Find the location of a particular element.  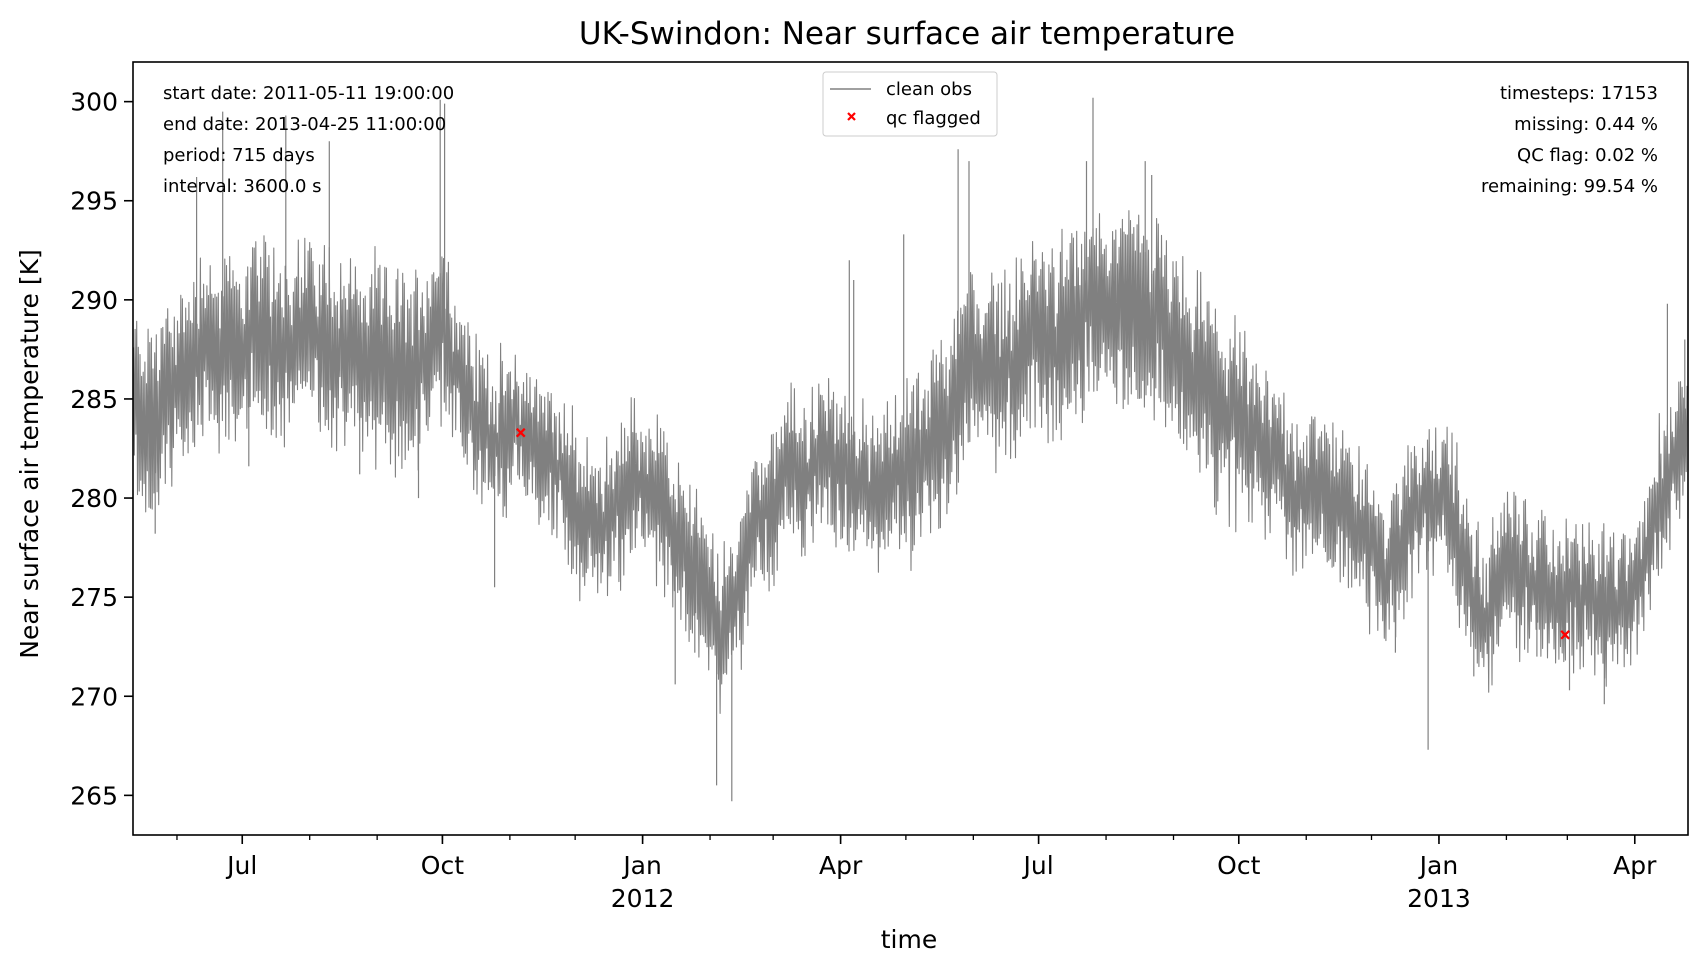

y-tick-label: 280 is located at coordinates (94, 498).